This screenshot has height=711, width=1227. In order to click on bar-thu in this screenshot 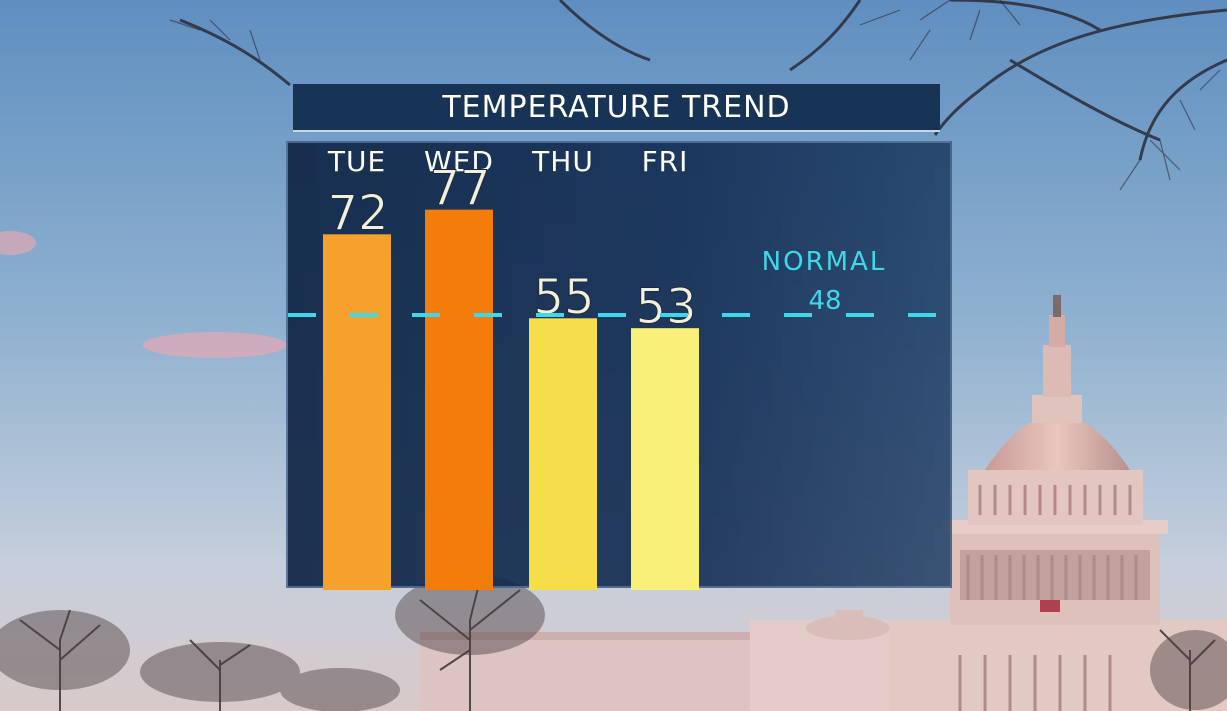, I will do `click(563, 454)`.